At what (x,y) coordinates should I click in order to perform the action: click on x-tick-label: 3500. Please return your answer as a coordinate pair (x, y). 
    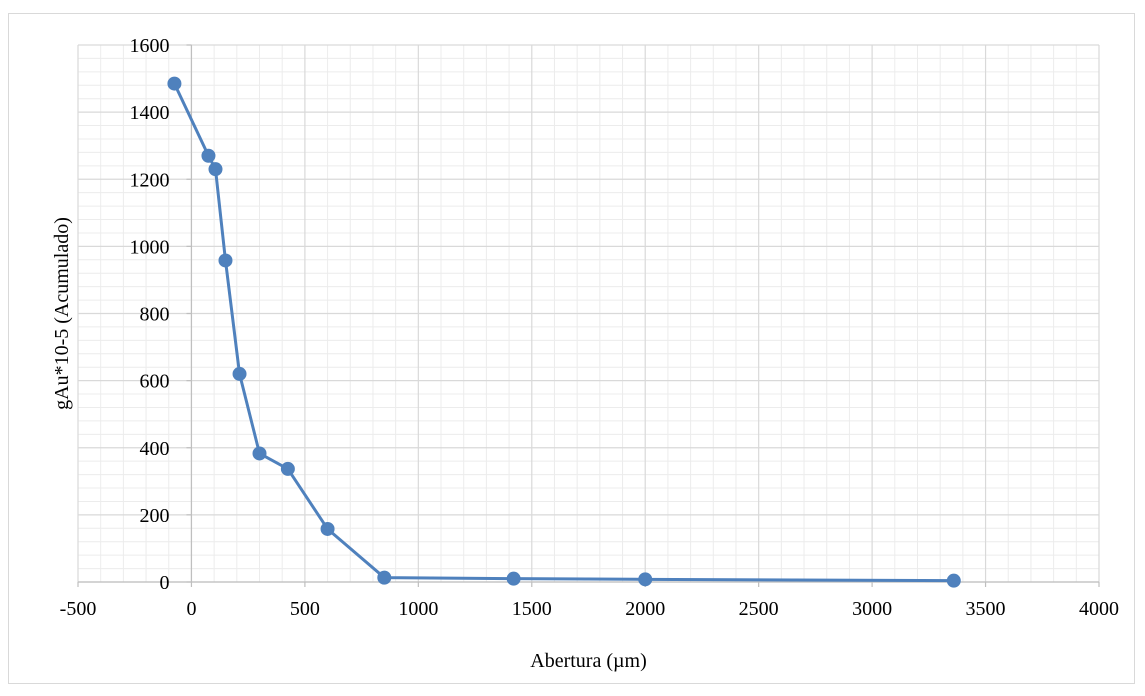
    Looking at the image, I should click on (986, 609).